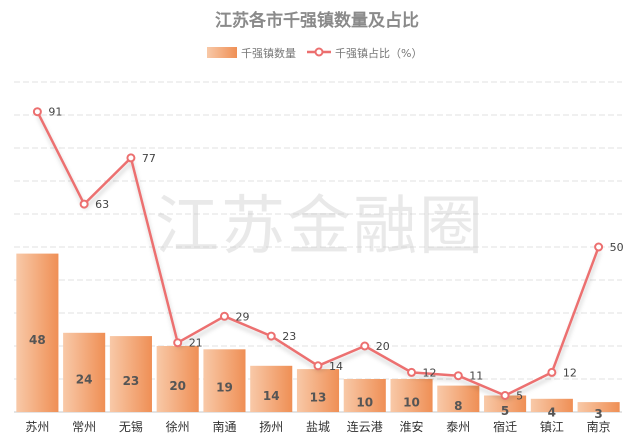 The height and width of the screenshot is (448, 635). Describe the element at coordinates (378, 53) in the screenshot. I see `legend-line-label: 千强镇占比（%）` at that location.